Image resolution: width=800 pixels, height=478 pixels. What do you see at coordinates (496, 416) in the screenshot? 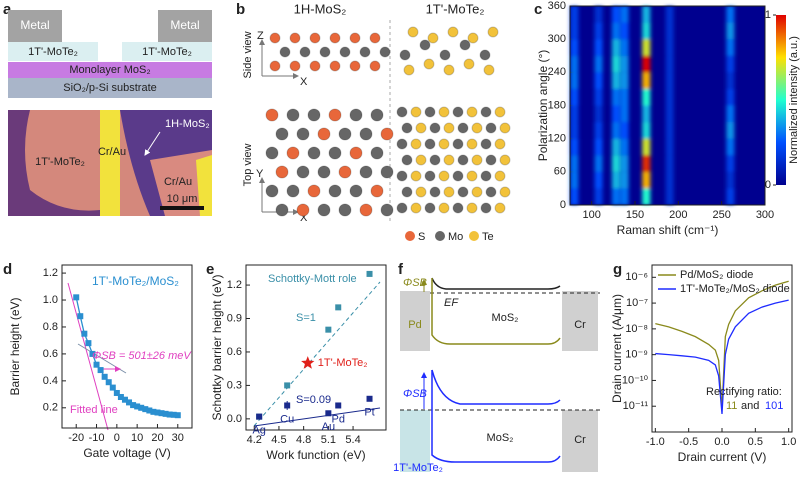
I see `valence-band` at bounding box center [496, 416].